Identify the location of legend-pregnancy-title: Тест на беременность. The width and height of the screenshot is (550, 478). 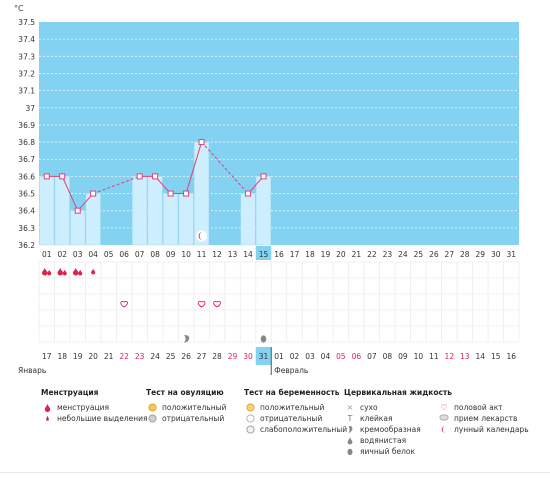
(292, 392).